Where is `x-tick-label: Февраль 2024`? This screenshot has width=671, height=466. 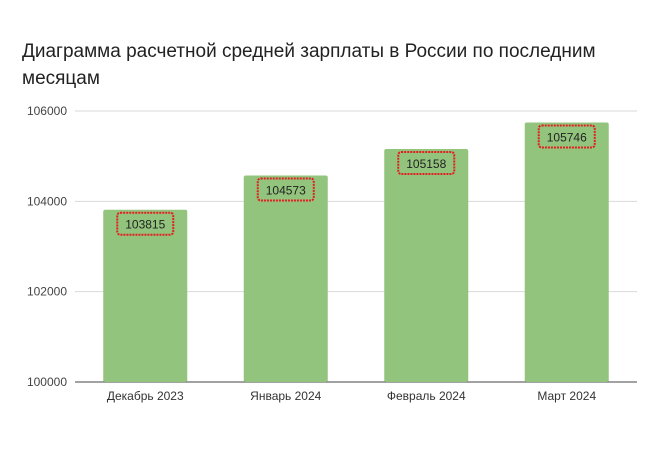
x-tick-label: Февраль 2024 is located at coordinates (426, 396).